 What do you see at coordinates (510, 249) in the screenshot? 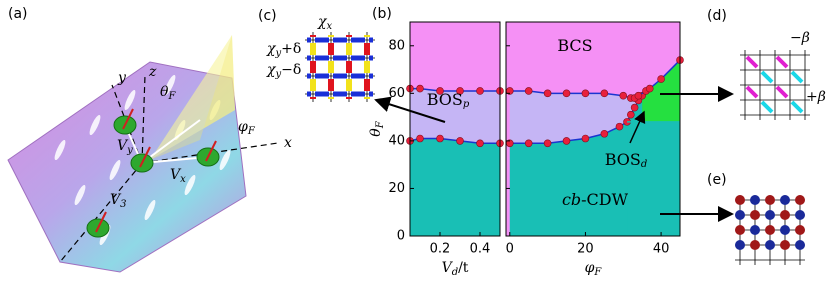
I see `x-tick-label: 0` at bounding box center [510, 249].